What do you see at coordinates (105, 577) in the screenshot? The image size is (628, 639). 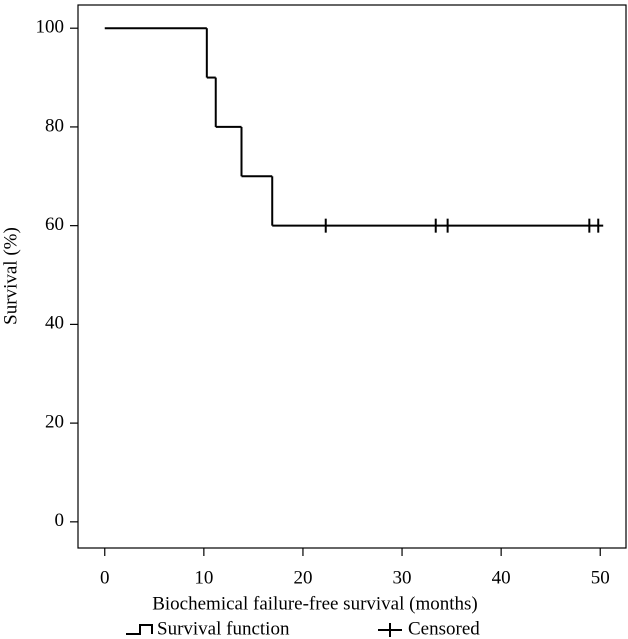 I see `x-tick-label: 0` at bounding box center [105, 577].